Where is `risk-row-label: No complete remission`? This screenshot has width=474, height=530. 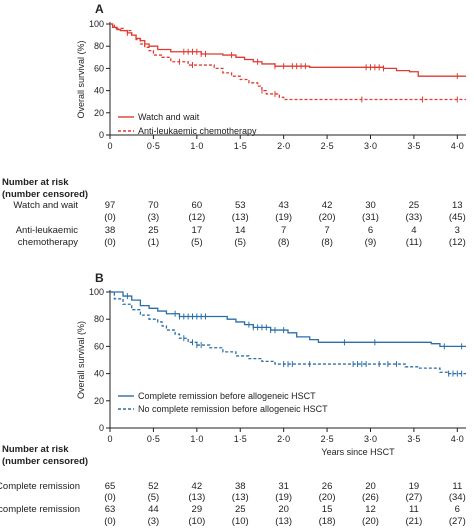
risk-row-label: No complete remission is located at coordinates (40, 509).